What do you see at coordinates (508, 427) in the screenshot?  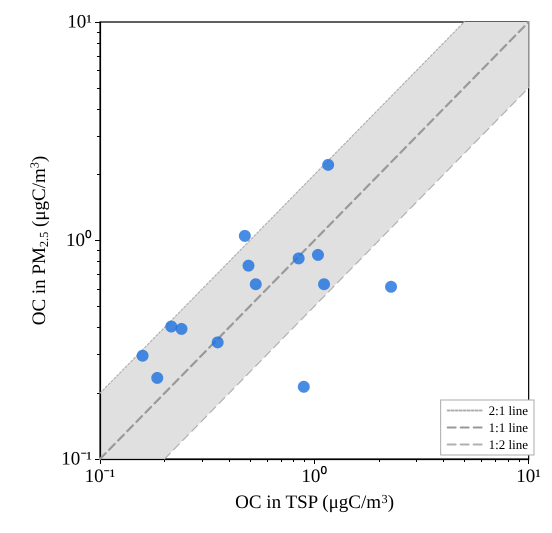 I see `legend-label: 1:1 line` at bounding box center [508, 427].